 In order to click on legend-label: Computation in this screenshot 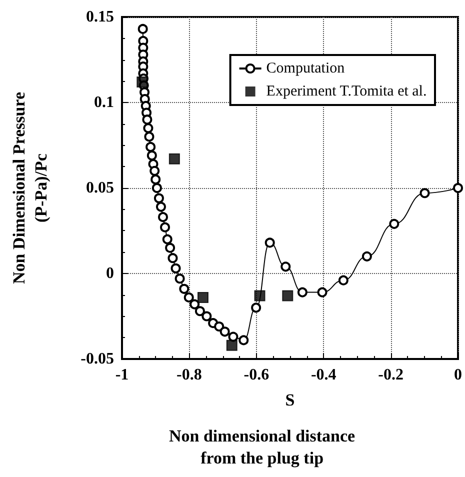, I will do `click(306, 68)`.